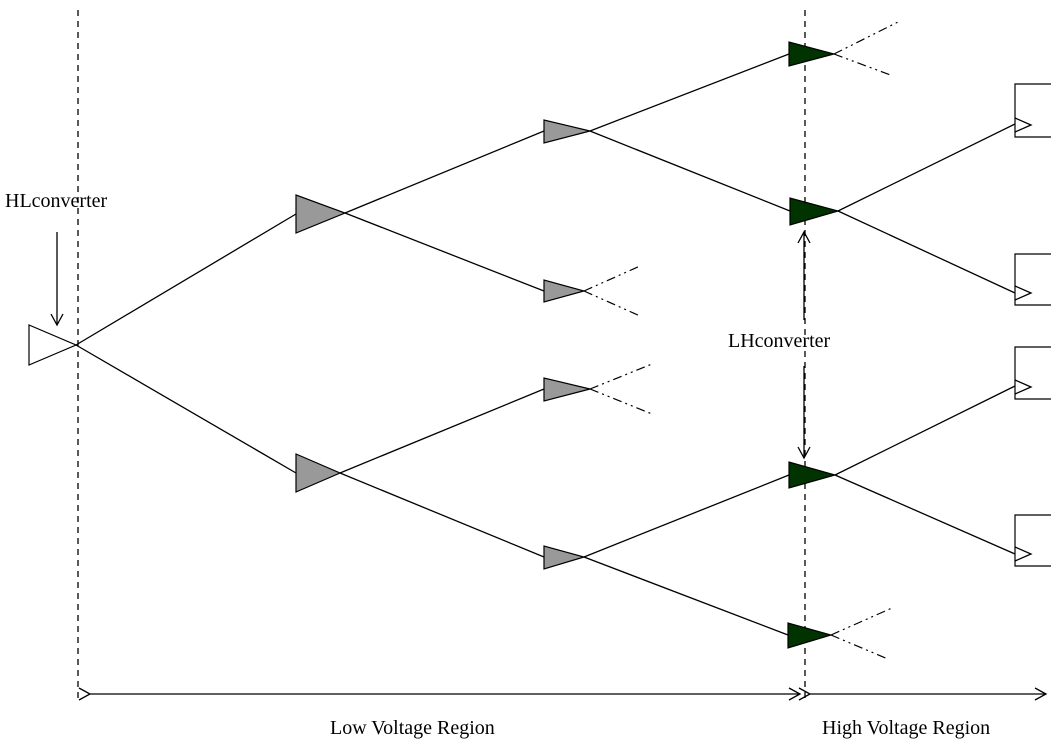 The height and width of the screenshot is (740, 1051). I want to click on hl-converter-label: HLconverter, so click(56, 201).